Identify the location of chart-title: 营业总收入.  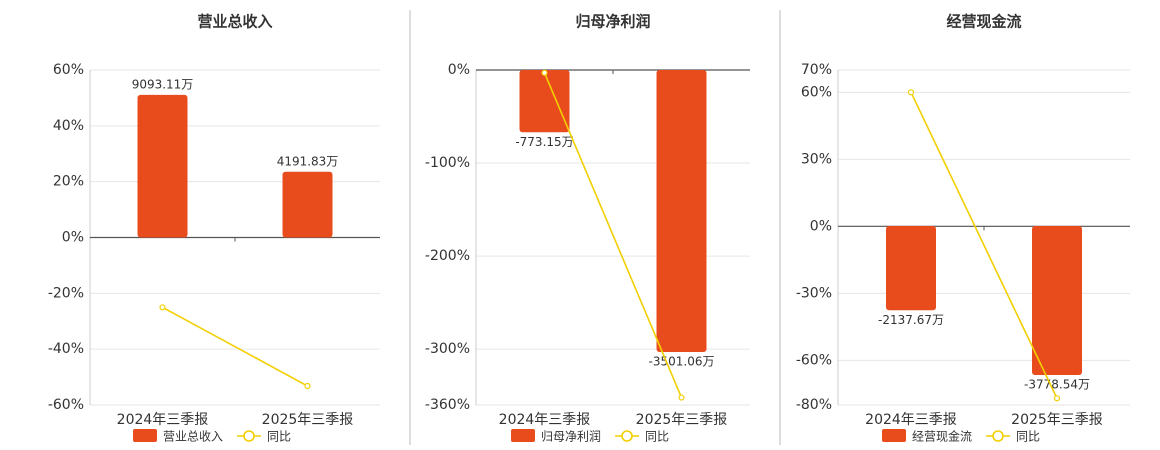
(234, 22).